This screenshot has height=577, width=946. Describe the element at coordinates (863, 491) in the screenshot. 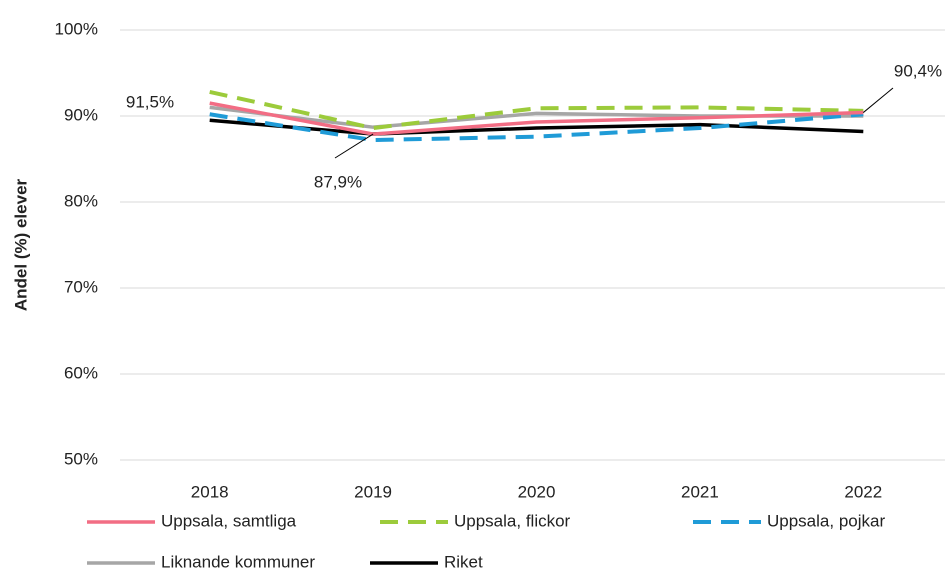

I see `x-tick-label: 2022` at that location.